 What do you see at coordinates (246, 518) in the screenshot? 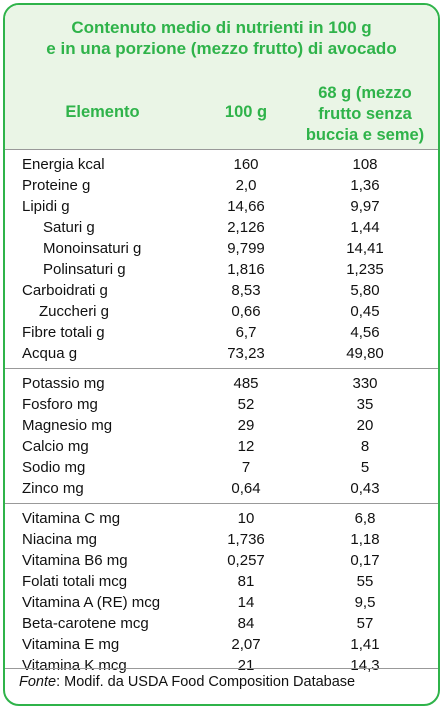
I see `value-100g: 10` at bounding box center [246, 518].